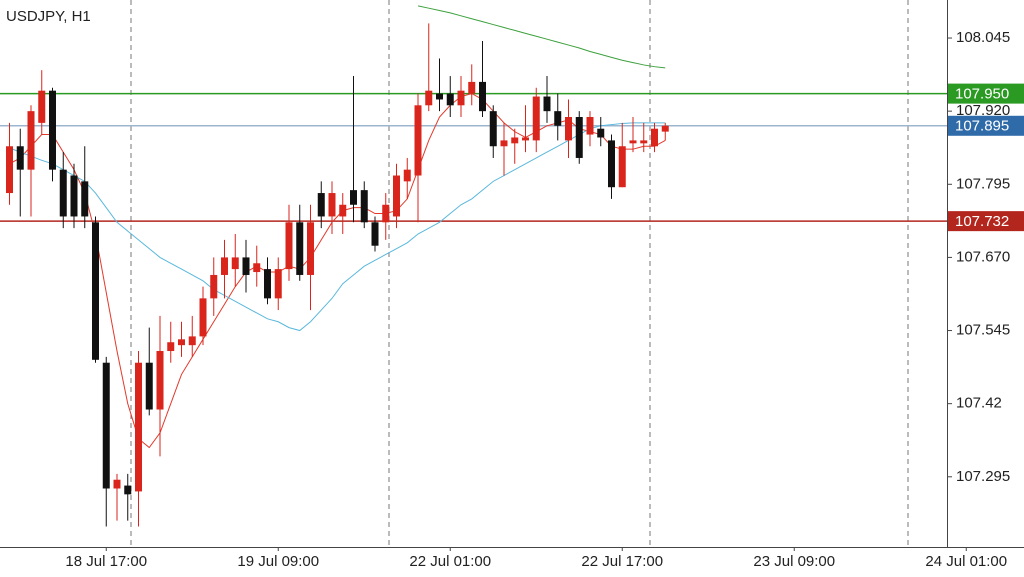  What do you see at coordinates (979, 403) in the screenshot?
I see `y-tick-label: 107.42` at bounding box center [979, 403].